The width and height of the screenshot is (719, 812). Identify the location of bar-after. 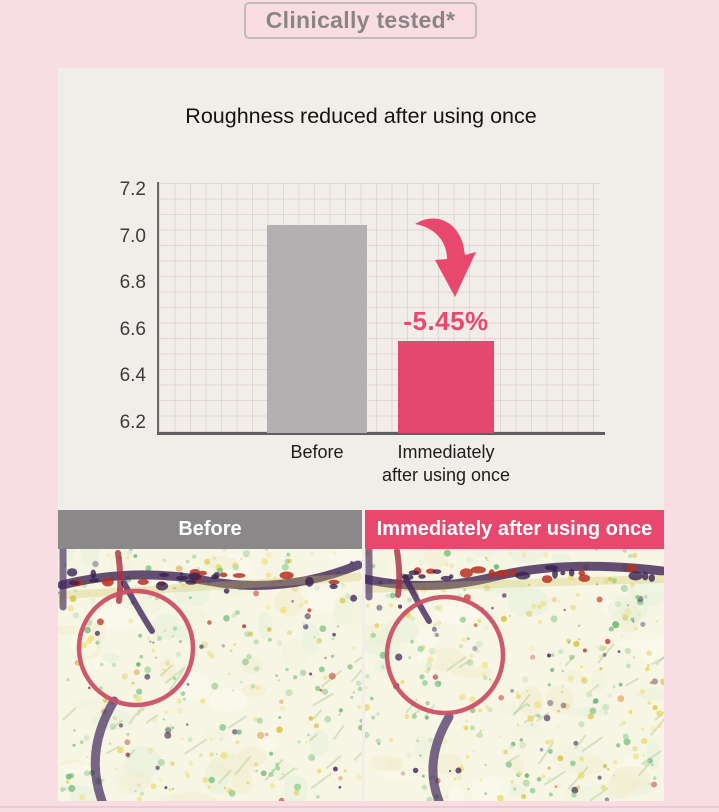
(446, 387).